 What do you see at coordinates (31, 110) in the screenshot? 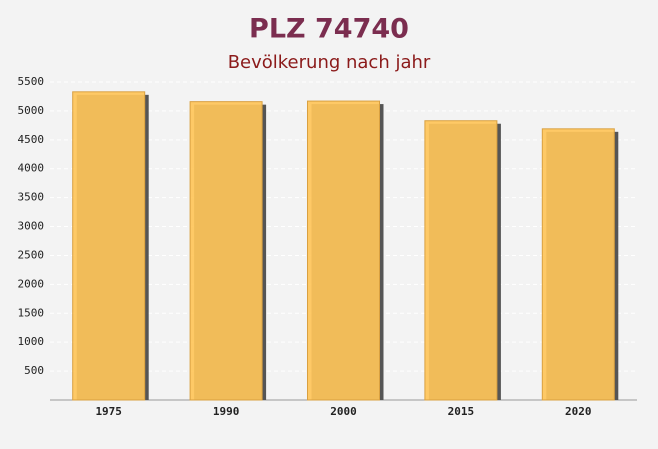
I see `y-tick-label: 5000` at bounding box center [31, 110].